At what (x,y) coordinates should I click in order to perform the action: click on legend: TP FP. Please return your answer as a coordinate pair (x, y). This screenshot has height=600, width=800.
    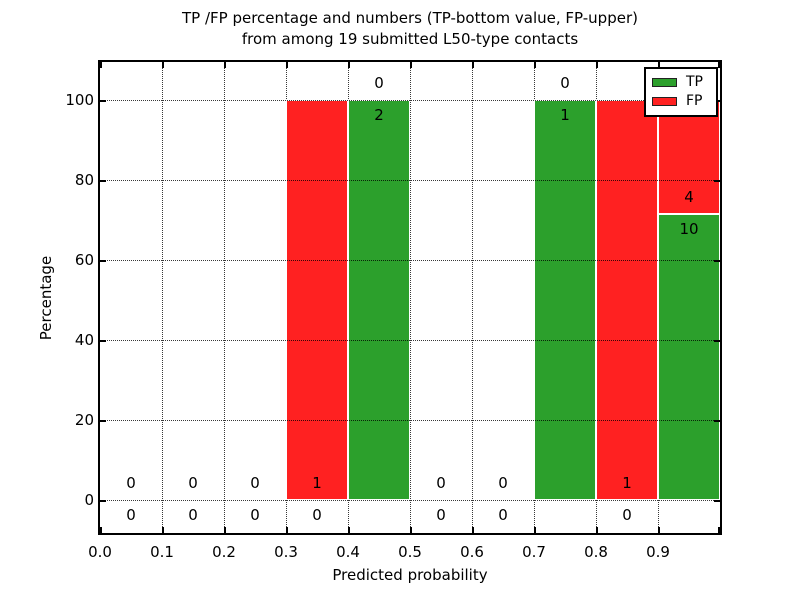
    Looking at the image, I should click on (681, 92).